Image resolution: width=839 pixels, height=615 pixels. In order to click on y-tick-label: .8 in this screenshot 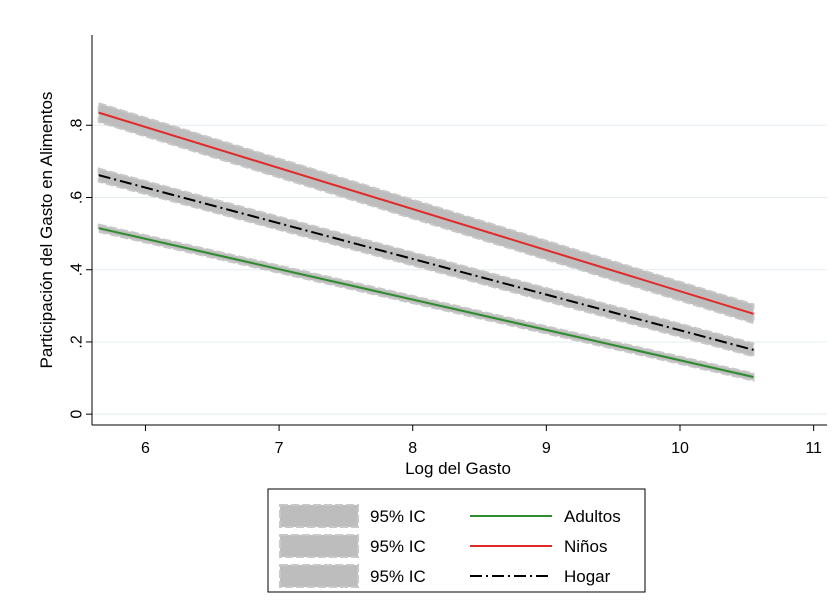, I will do `click(77, 125)`.